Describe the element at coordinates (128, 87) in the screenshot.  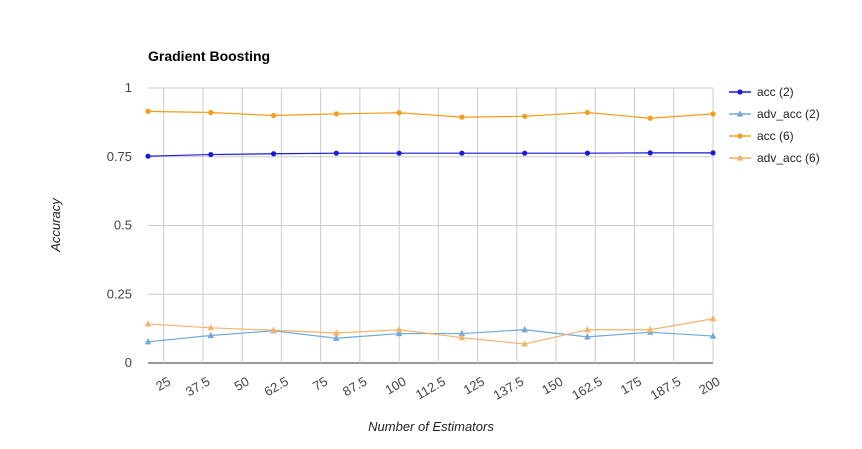
I see `y-tick-label: 1` at that location.